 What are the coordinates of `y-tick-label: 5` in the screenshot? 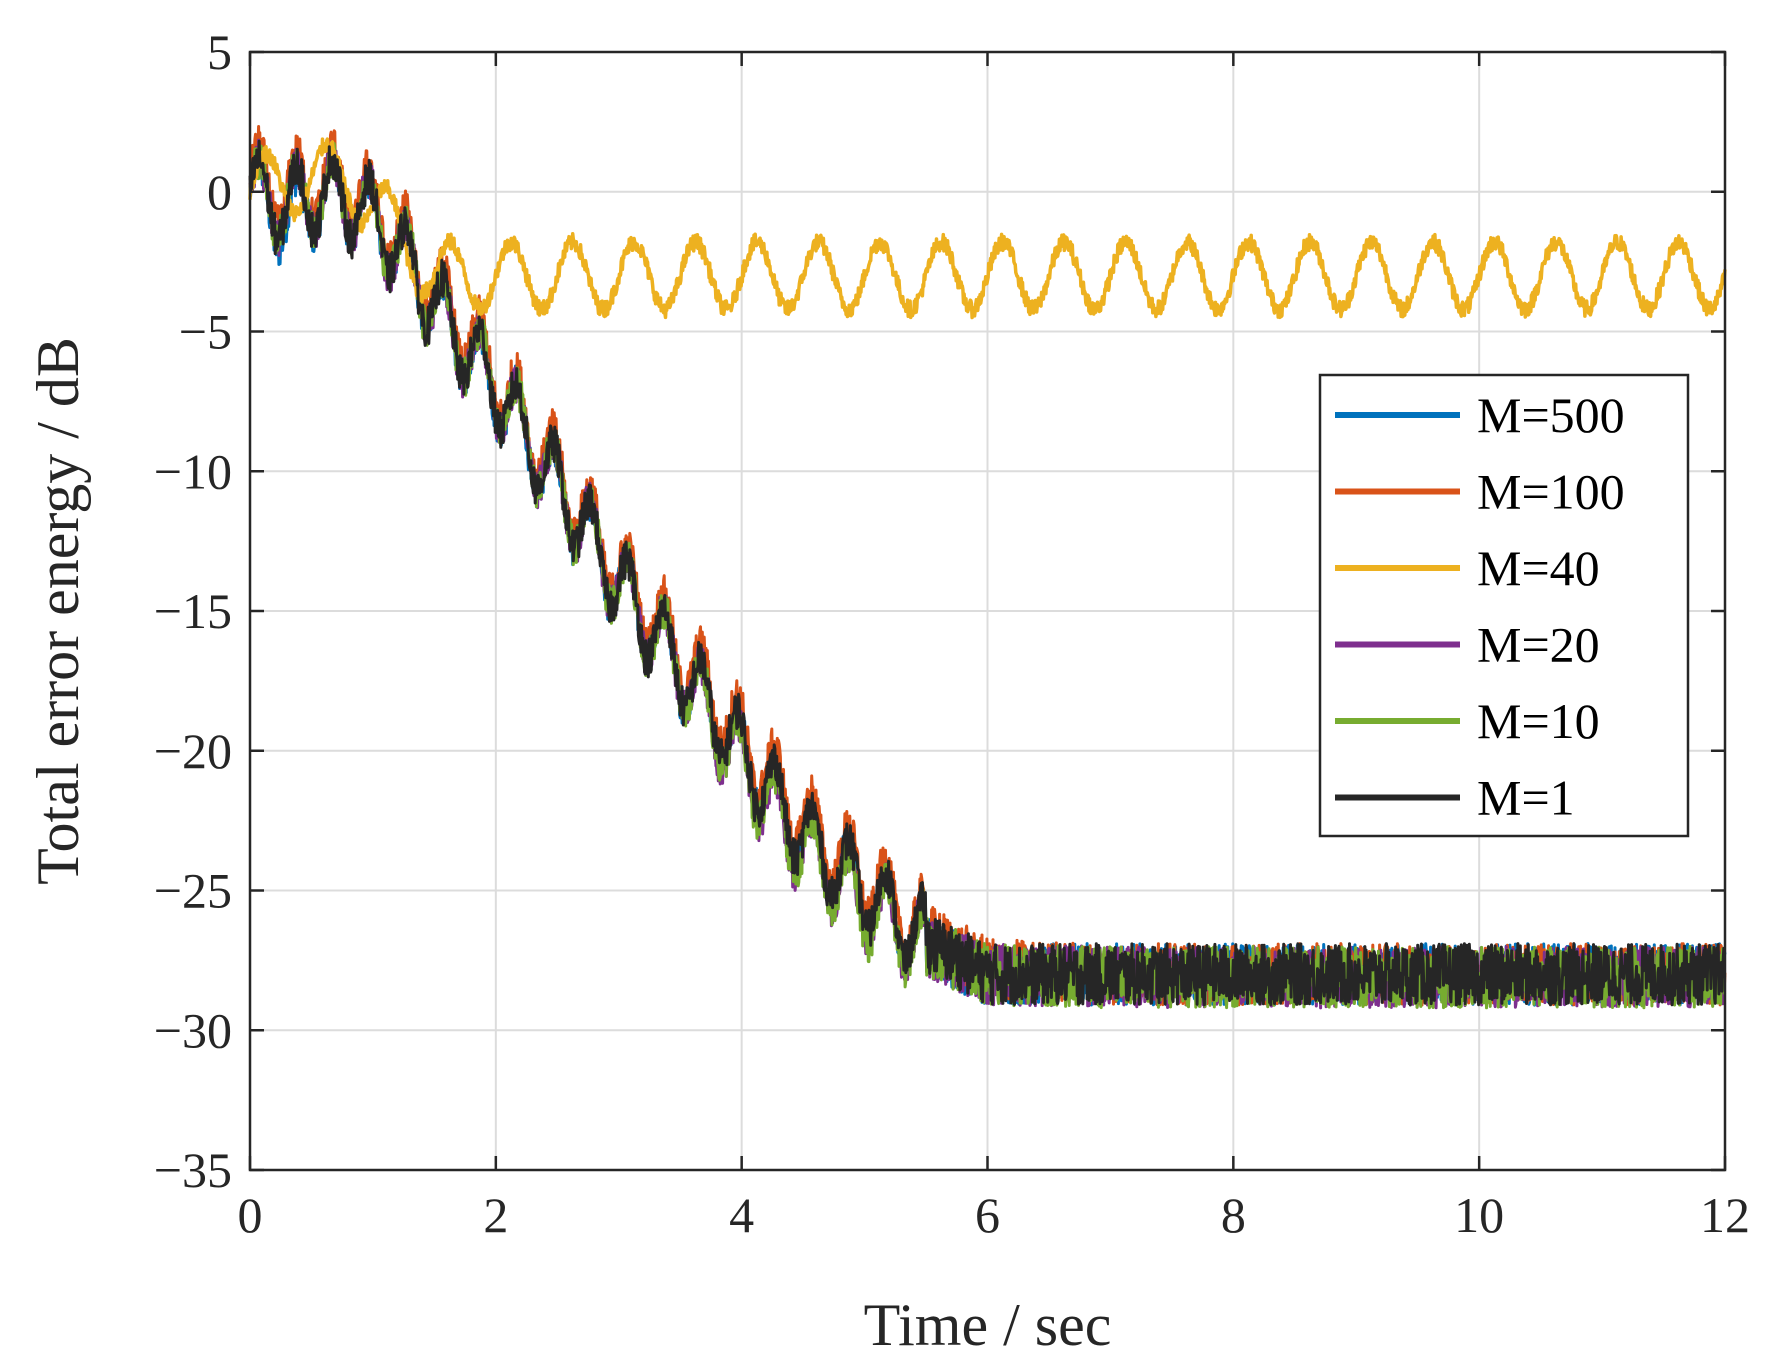 It's located at (219, 52).